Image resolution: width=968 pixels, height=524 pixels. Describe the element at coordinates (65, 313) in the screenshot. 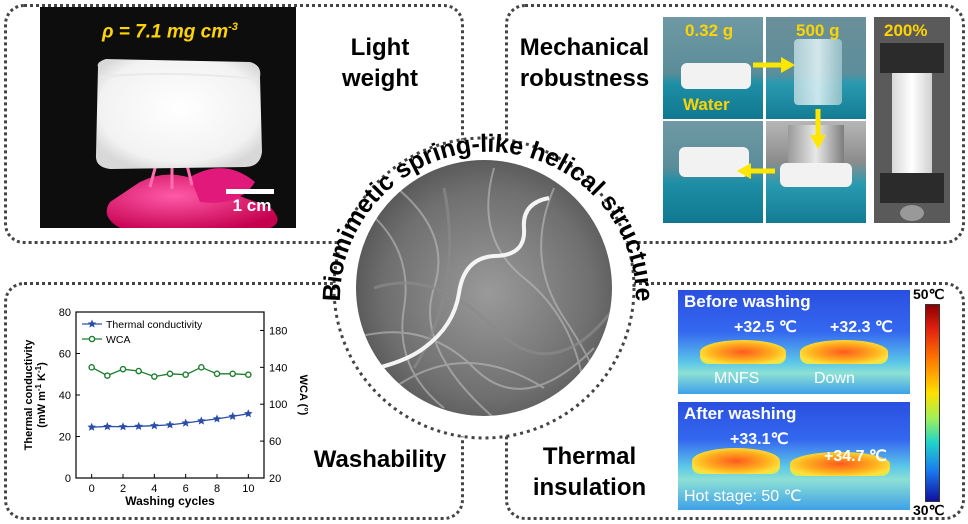

I see `left-tick-label: 80` at that location.